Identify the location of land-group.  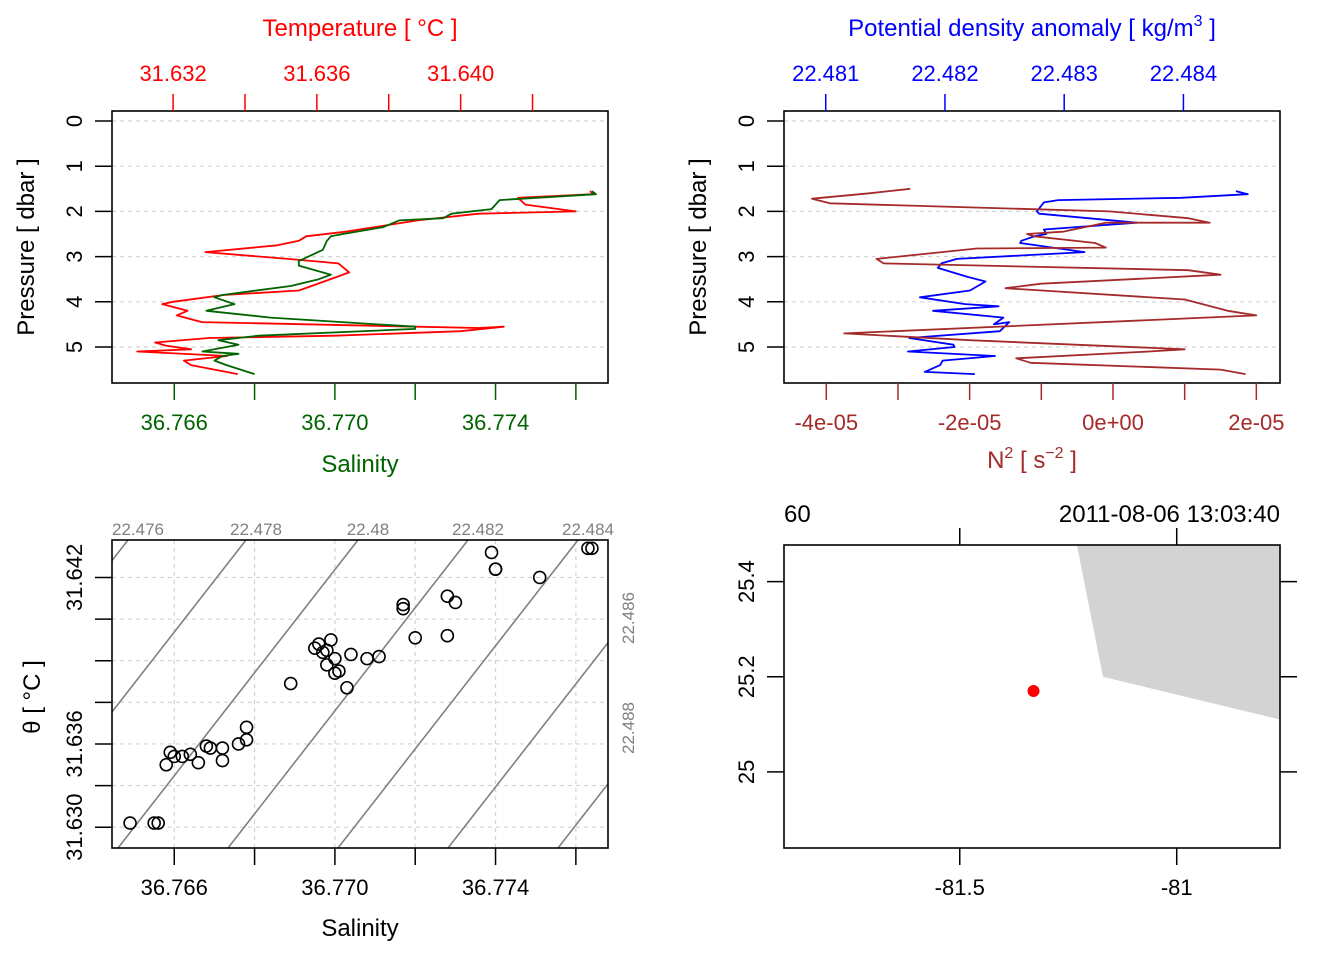
(1178, 632).